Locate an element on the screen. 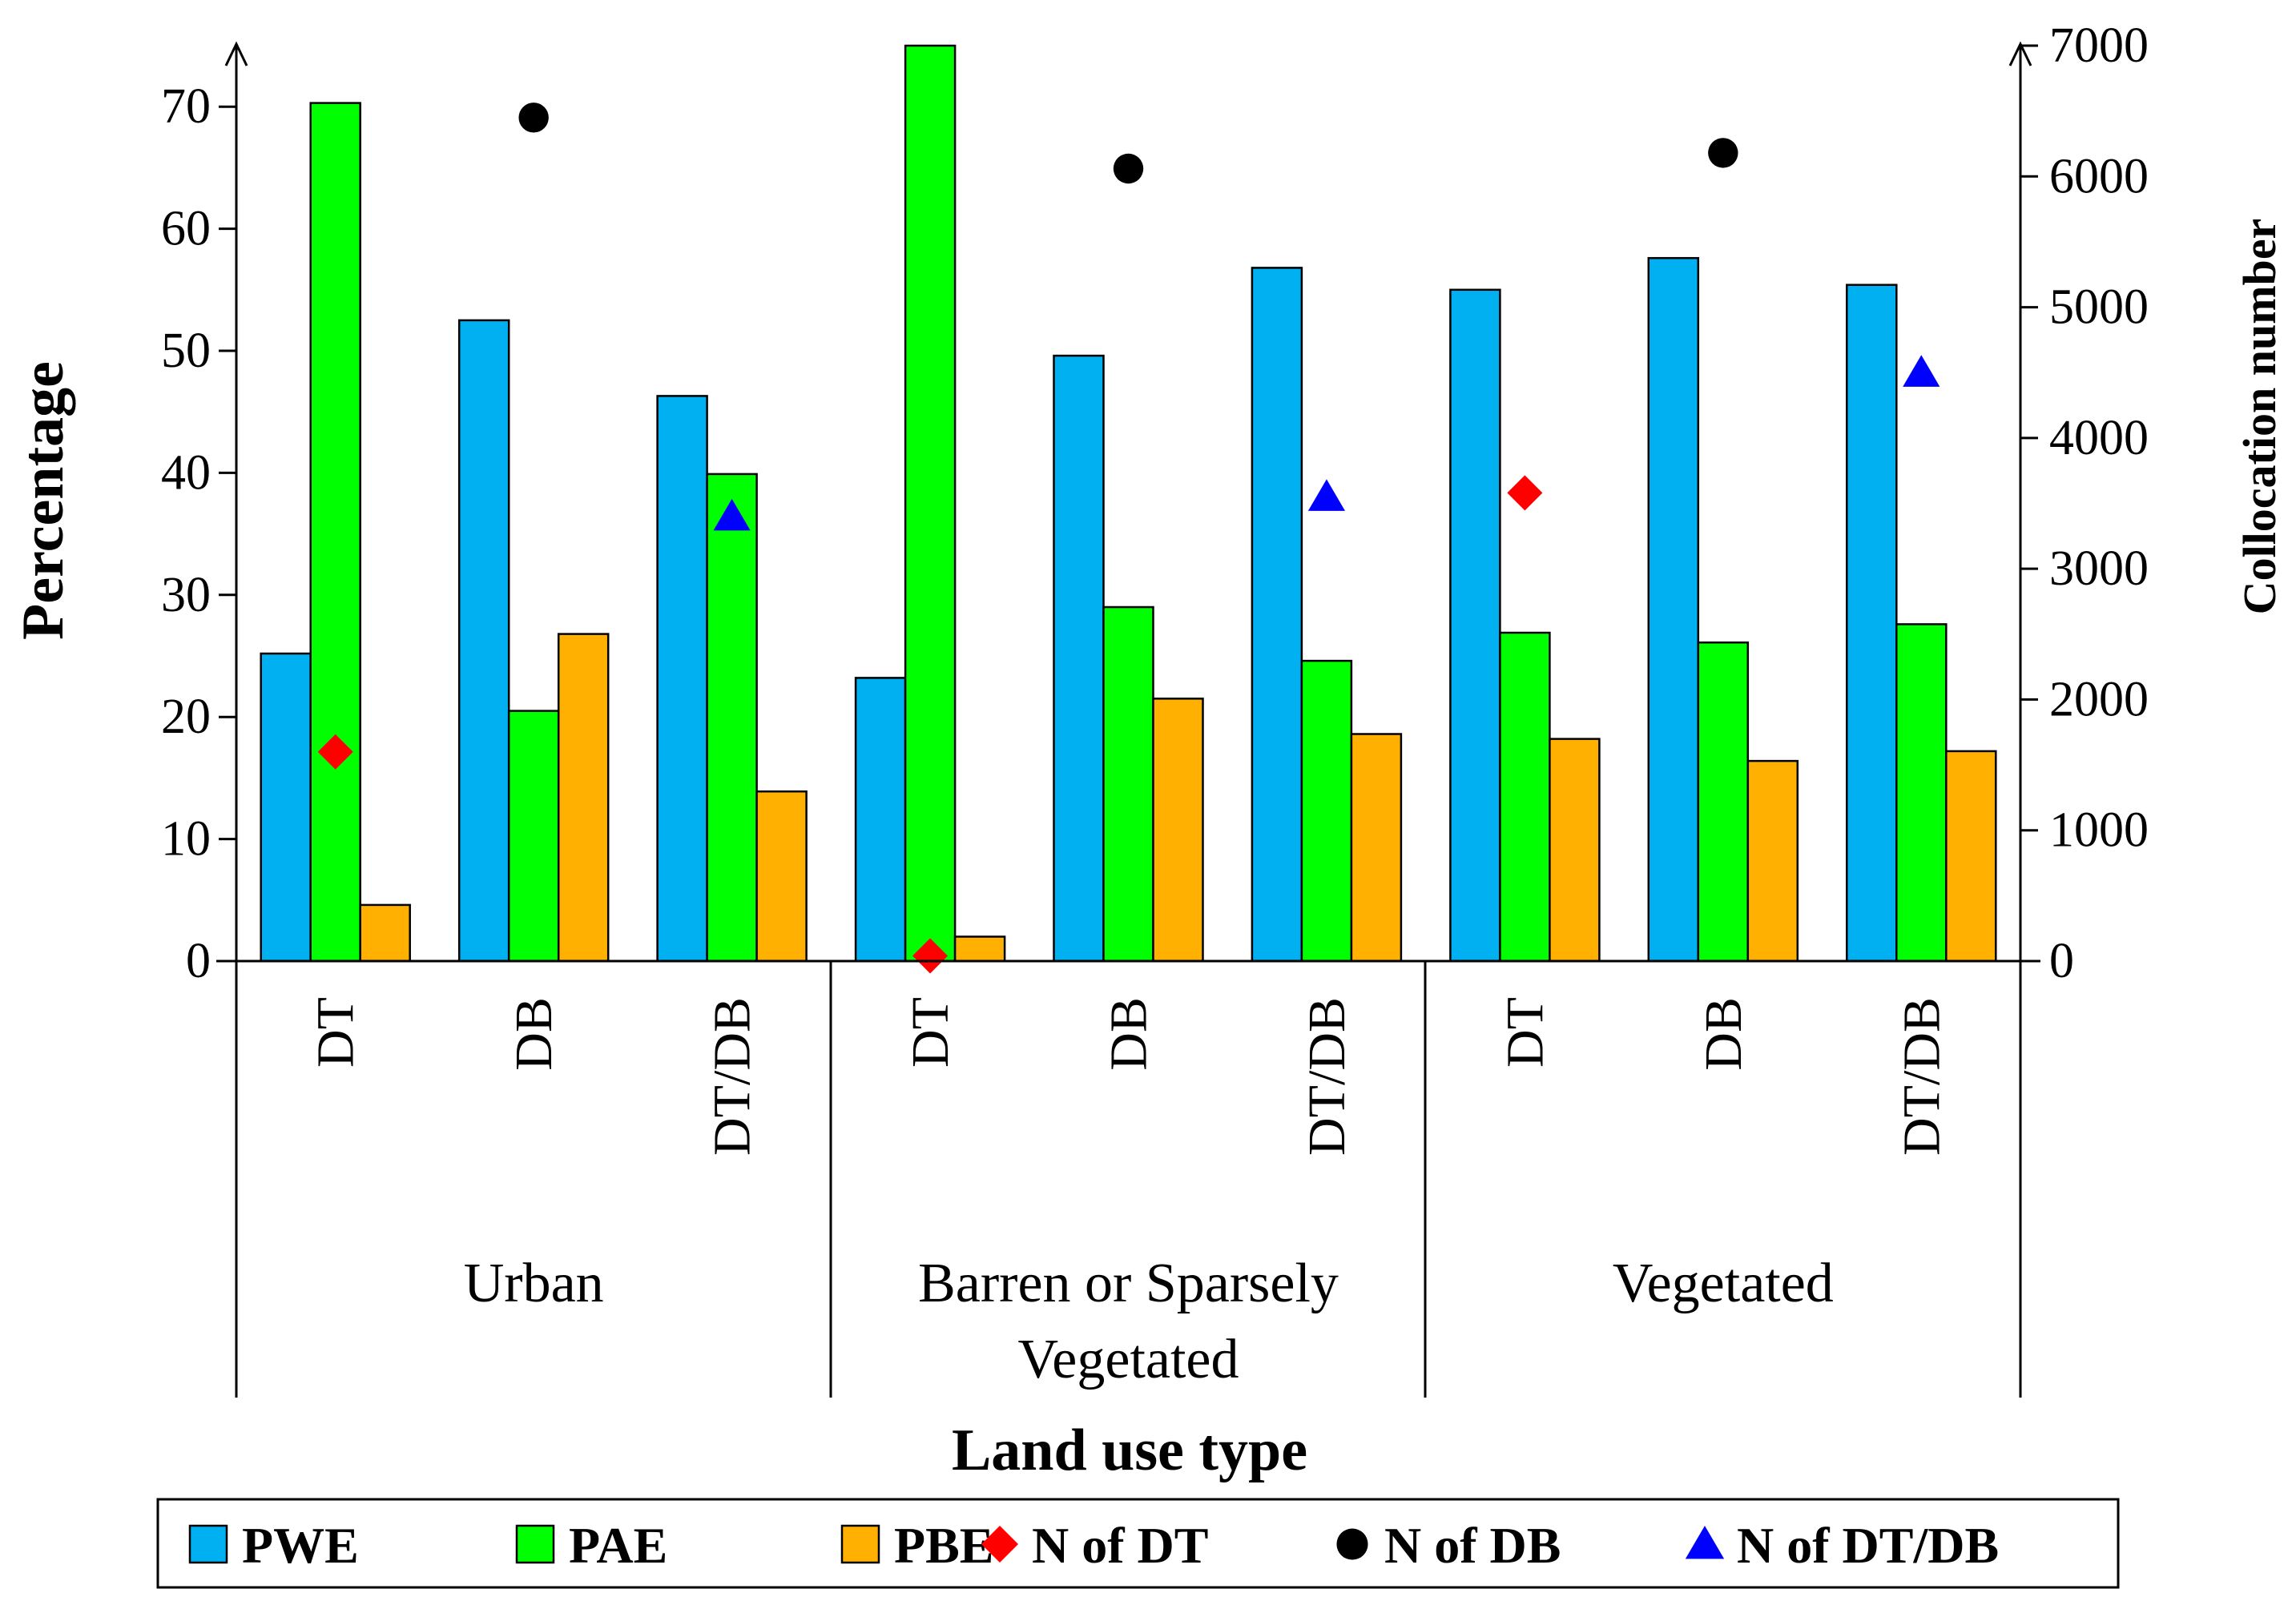 This screenshot has width=2296, height=1597. y-tick-label-3: 30 is located at coordinates (186, 595).